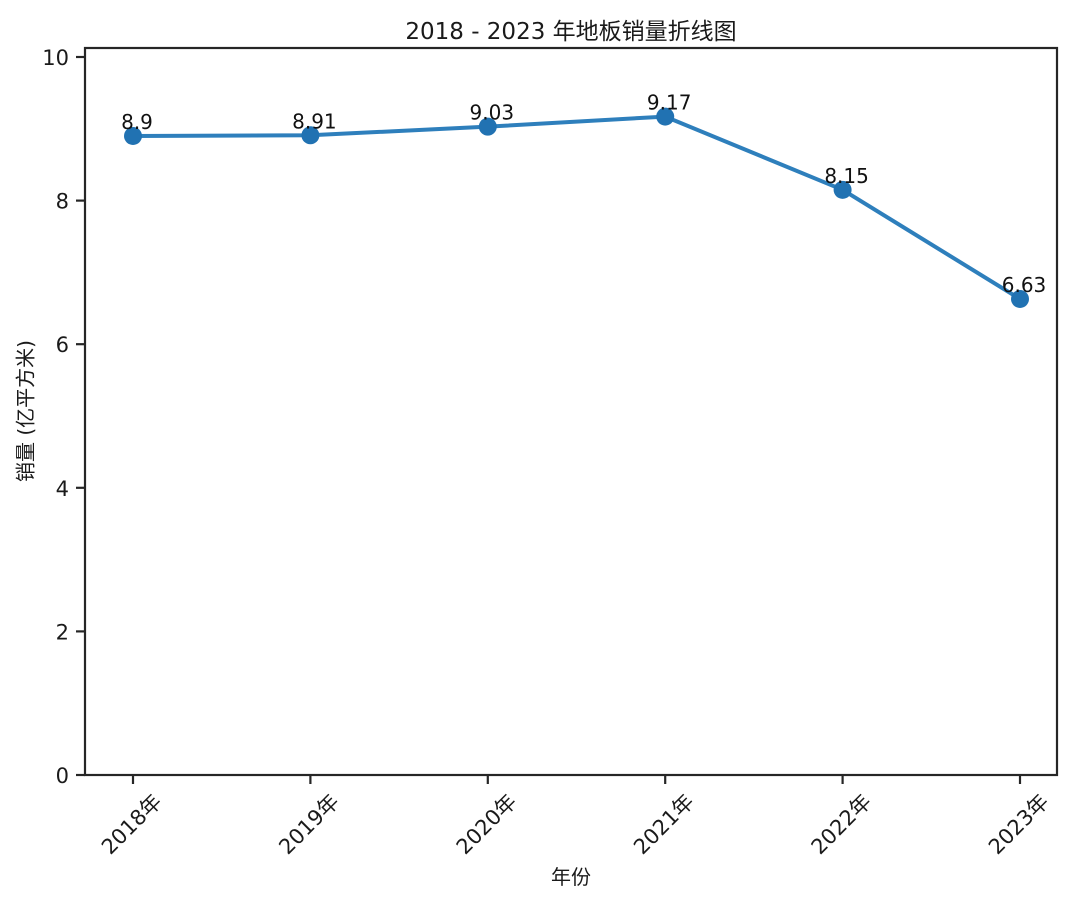  I want to click on y-tick-label: 4, so click(62, 489).